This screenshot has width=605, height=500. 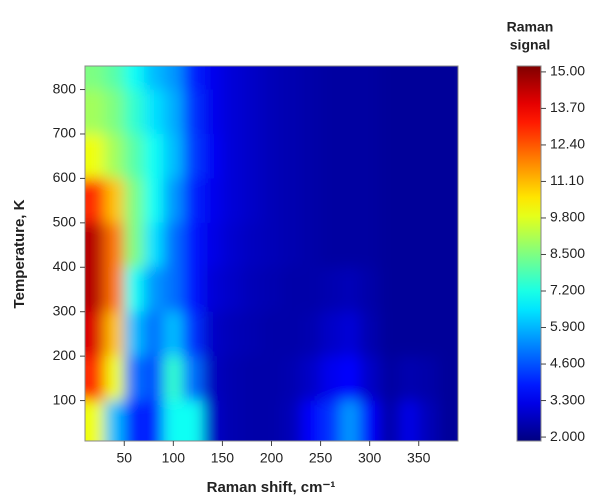 I want to click on colorbar-tick-label: 5.900, so click(x=567, y=326).